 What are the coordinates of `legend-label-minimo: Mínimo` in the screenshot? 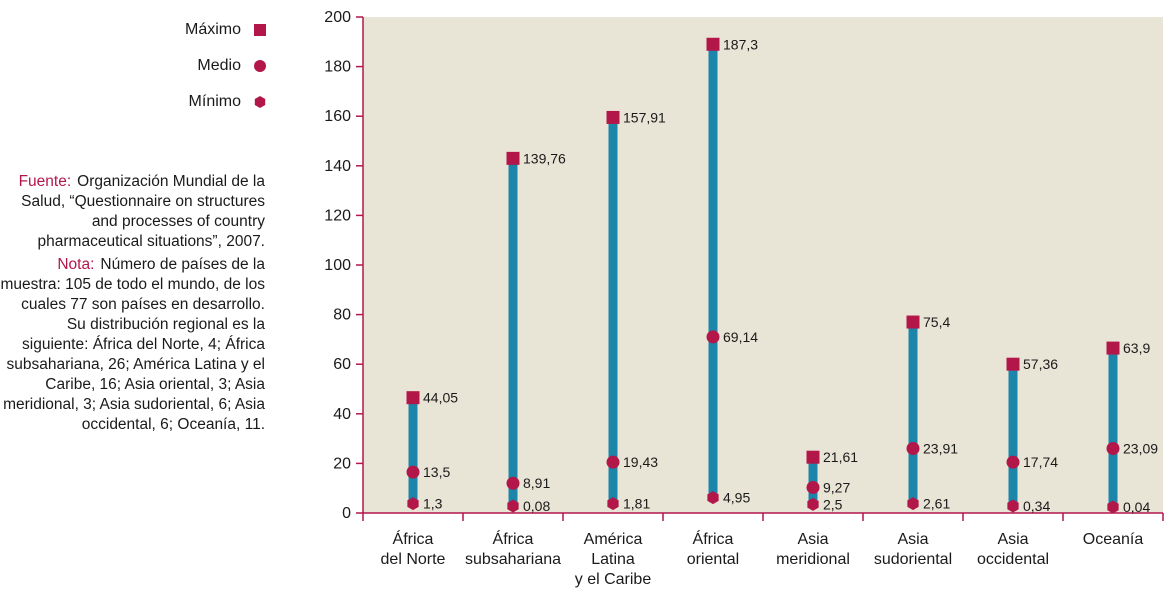 It's located at (214, 101).